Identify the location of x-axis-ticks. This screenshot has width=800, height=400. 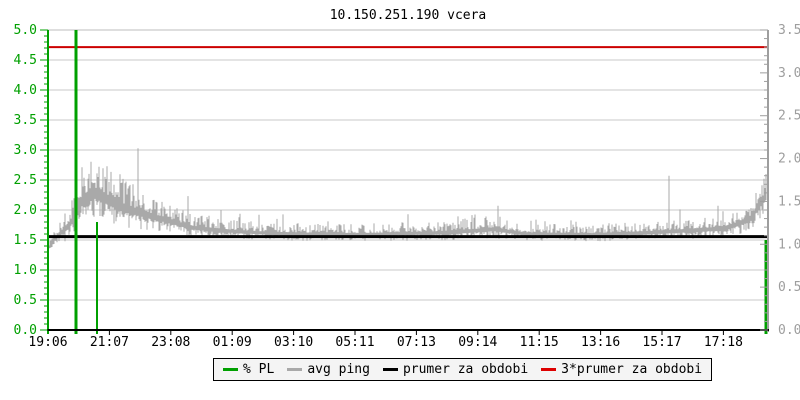
(416, 332).